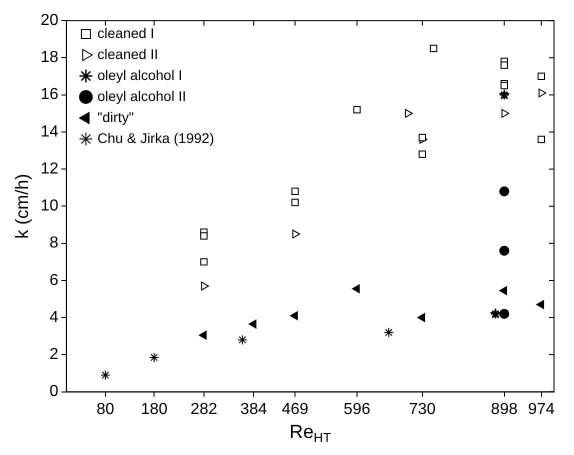 This screenshot has height=455, width=574. Describe the element at coordinates (105, 409) in the screenshot. I see `x-tick-label: 80` at that location.